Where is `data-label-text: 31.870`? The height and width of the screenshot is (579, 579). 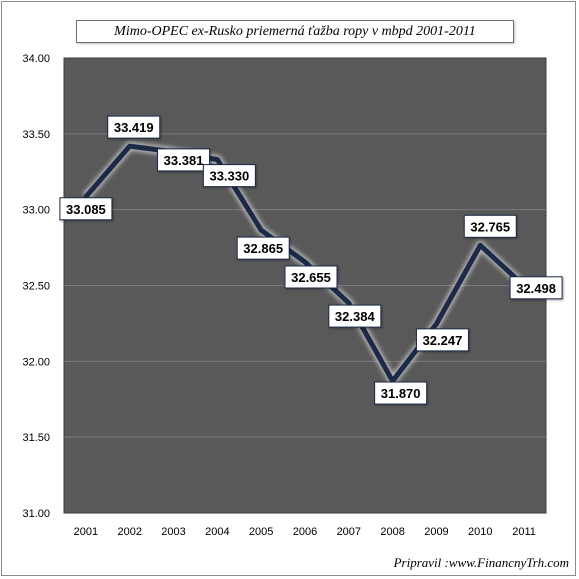 data-label-text: 31.870 is located at coordinates (401, 393).